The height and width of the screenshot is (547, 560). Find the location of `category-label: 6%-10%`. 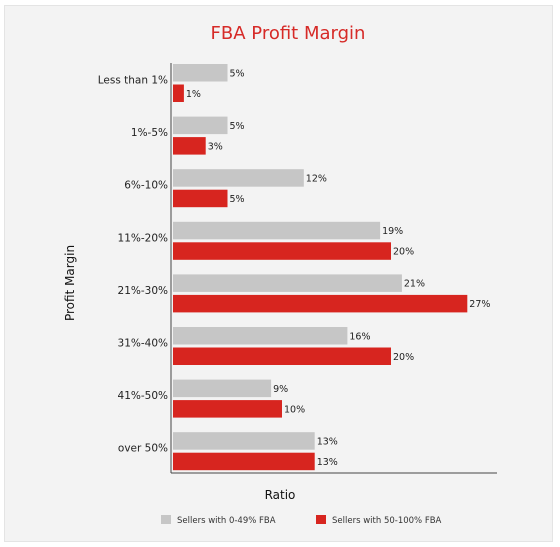

category-label: 6%-10% is located at coordinates (146, 186).